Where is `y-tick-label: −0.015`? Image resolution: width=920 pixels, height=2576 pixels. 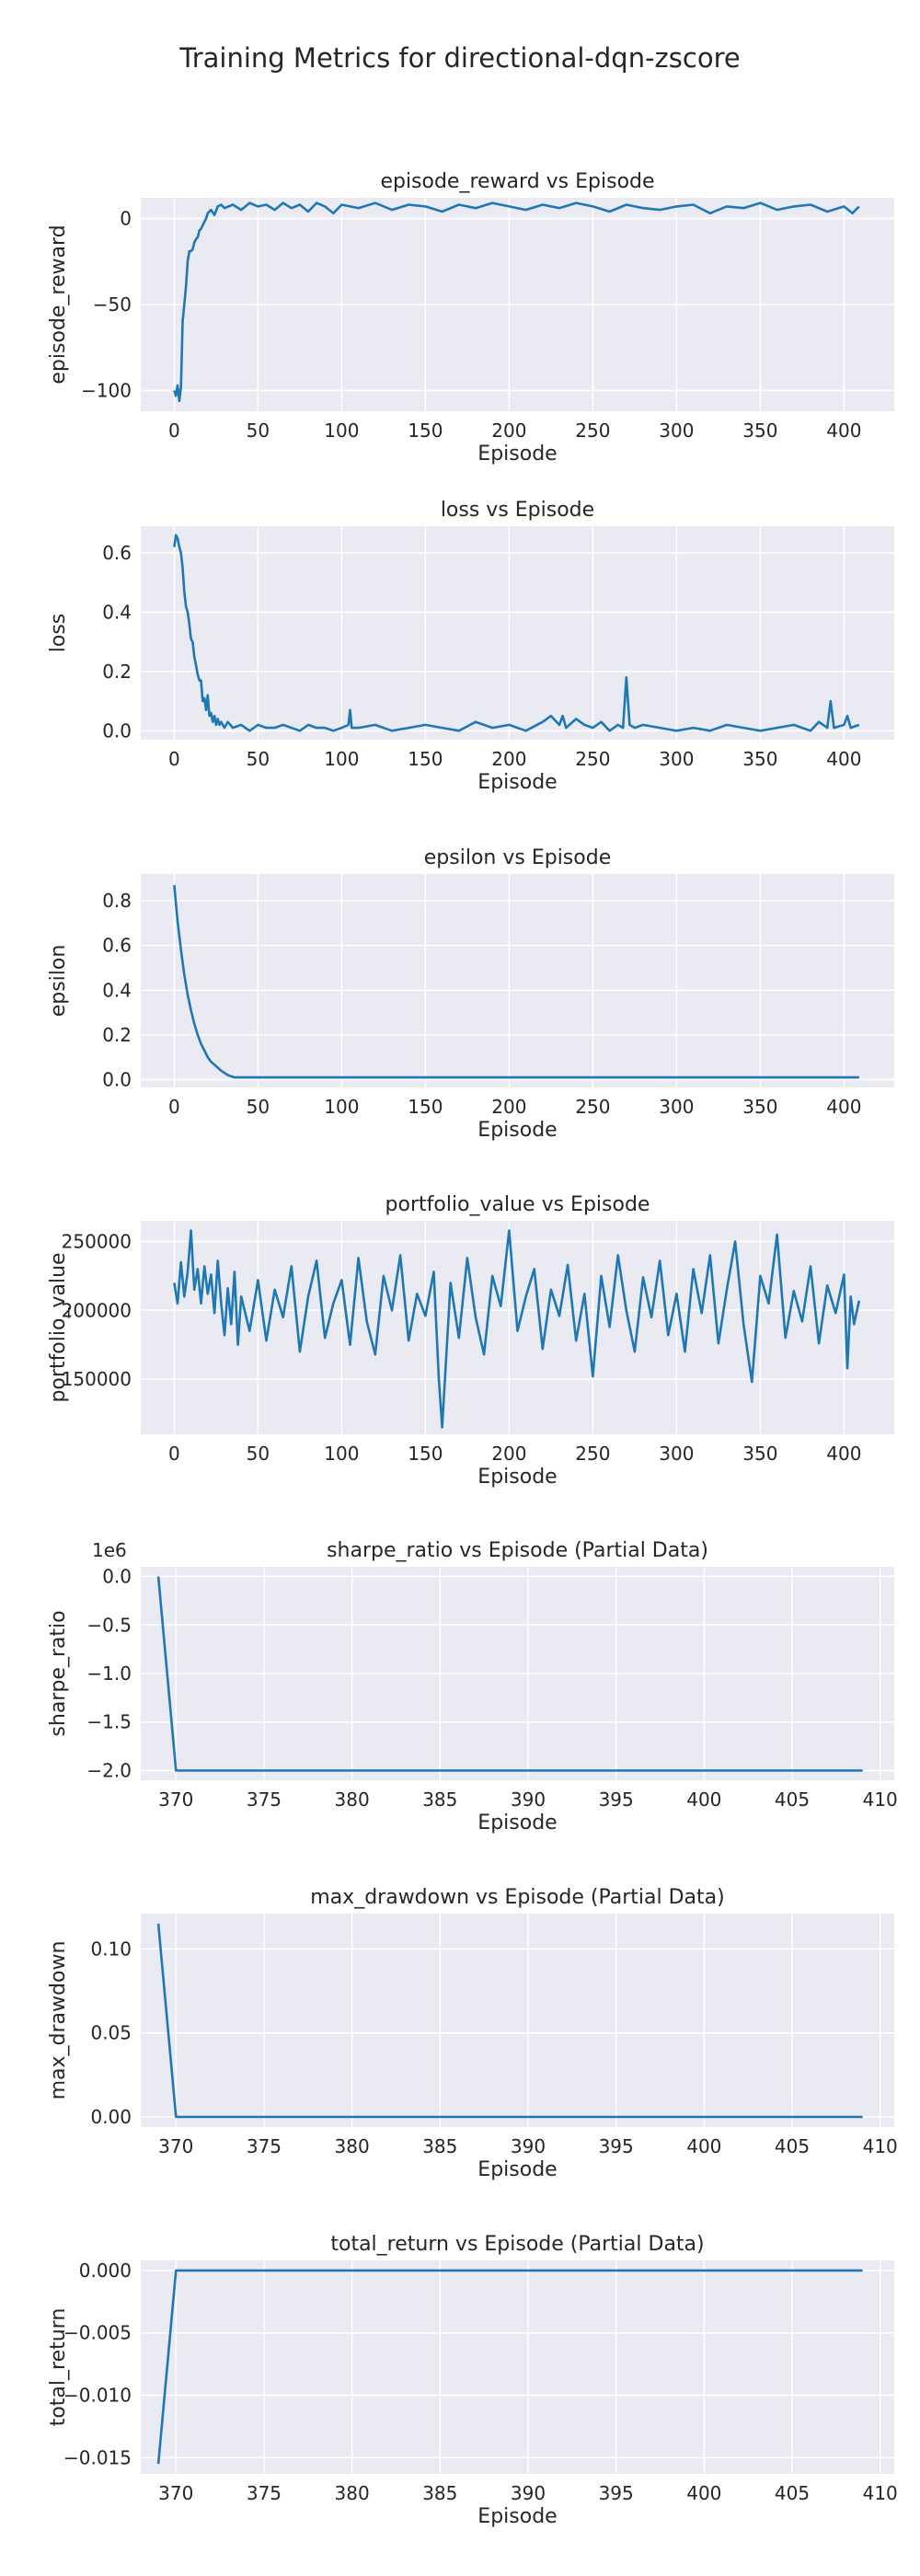
y-tick-label: −0.015 is located at coordinates (97, 2457).